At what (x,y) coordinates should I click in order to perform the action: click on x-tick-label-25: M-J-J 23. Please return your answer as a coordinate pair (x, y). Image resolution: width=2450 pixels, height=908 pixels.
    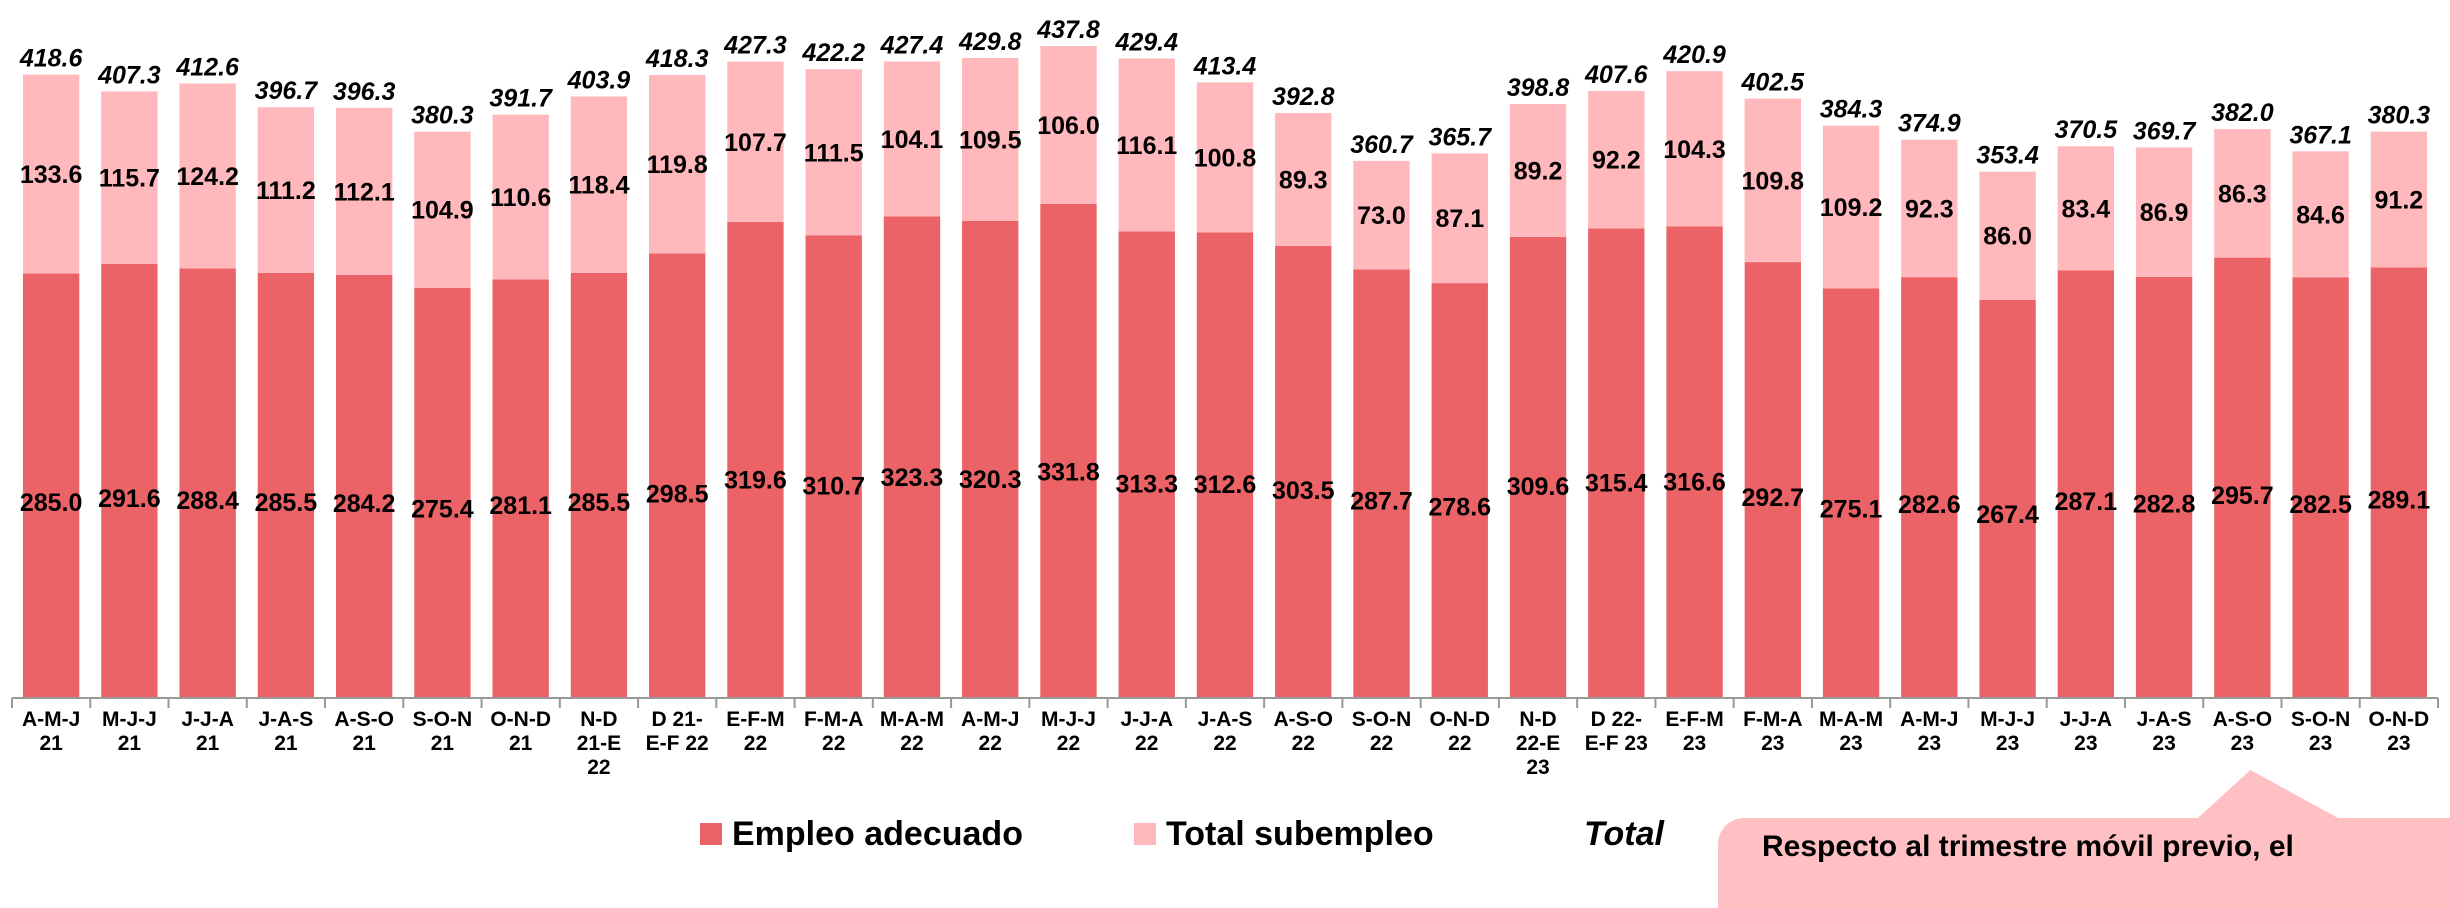
    Looking at the image, I should click on (2007, 731).